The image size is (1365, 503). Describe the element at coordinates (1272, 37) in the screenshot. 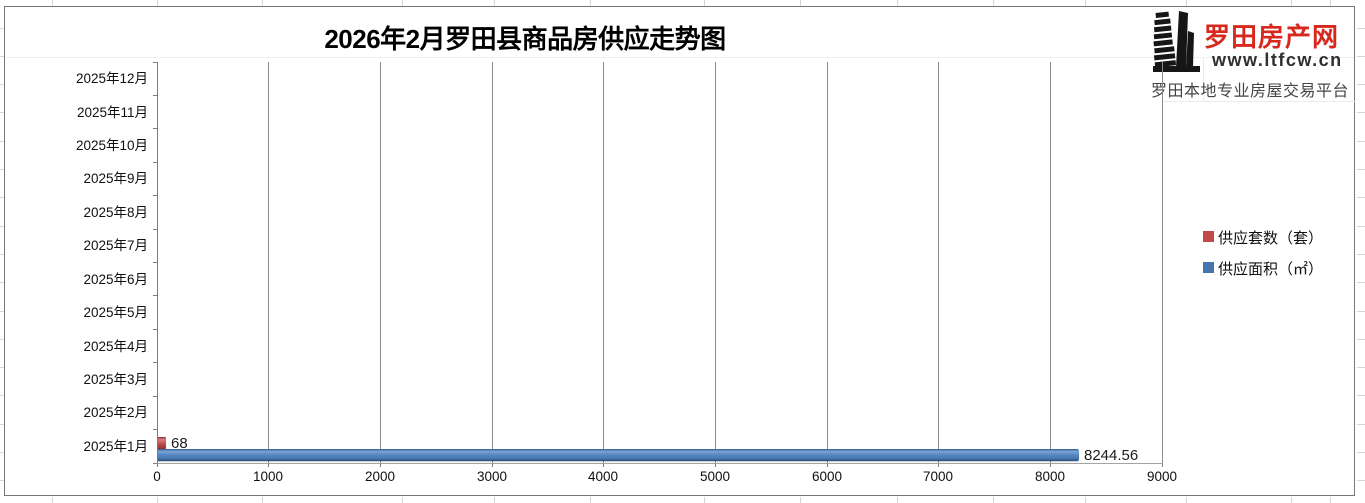

I see `logo-site-name: 罗田房产网` at that location.